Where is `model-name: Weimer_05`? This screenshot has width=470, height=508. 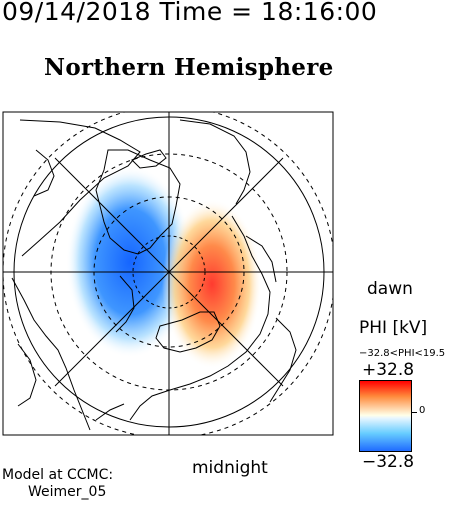
model-name: Weimer_05 is located at coordinates (67, 492).